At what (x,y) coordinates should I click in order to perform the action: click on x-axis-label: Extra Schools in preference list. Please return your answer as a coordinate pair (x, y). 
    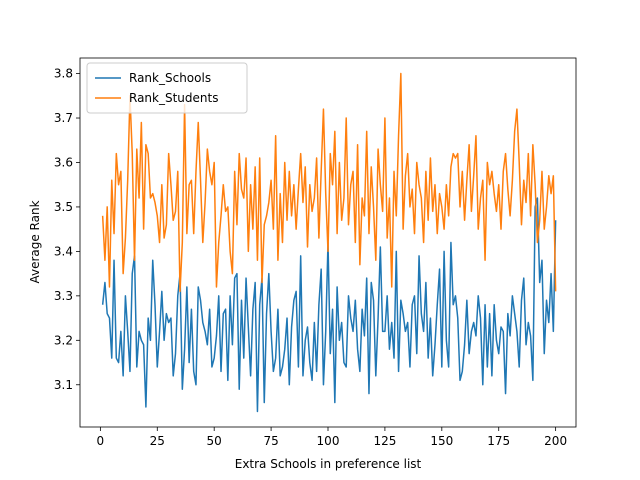
    Looking at the image, I should click on (328, 464).